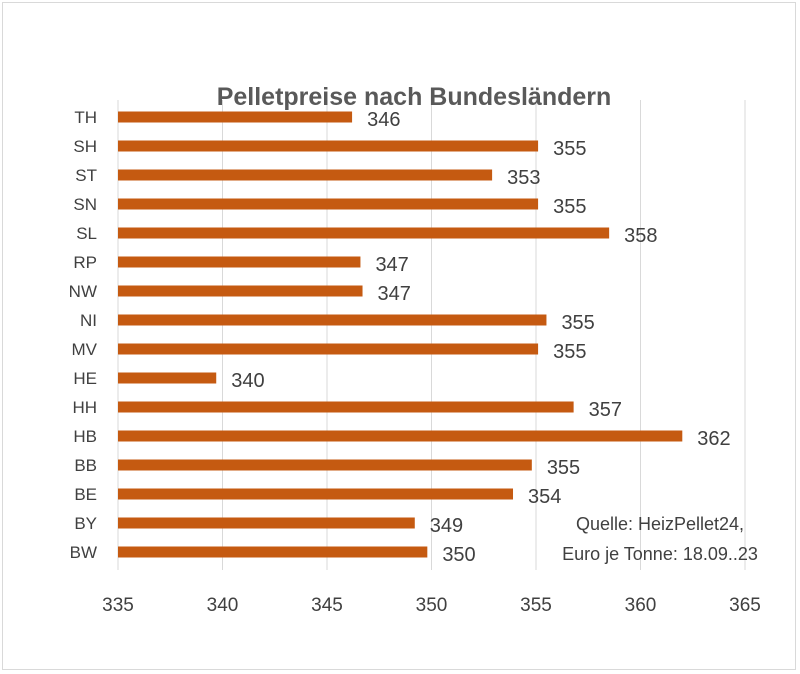 The height and width of the screenshot is (674, 800). What do you see at coordinates (332, 320) in the screenshot?
I see `bar-ni` at bounding box center [332, 320].